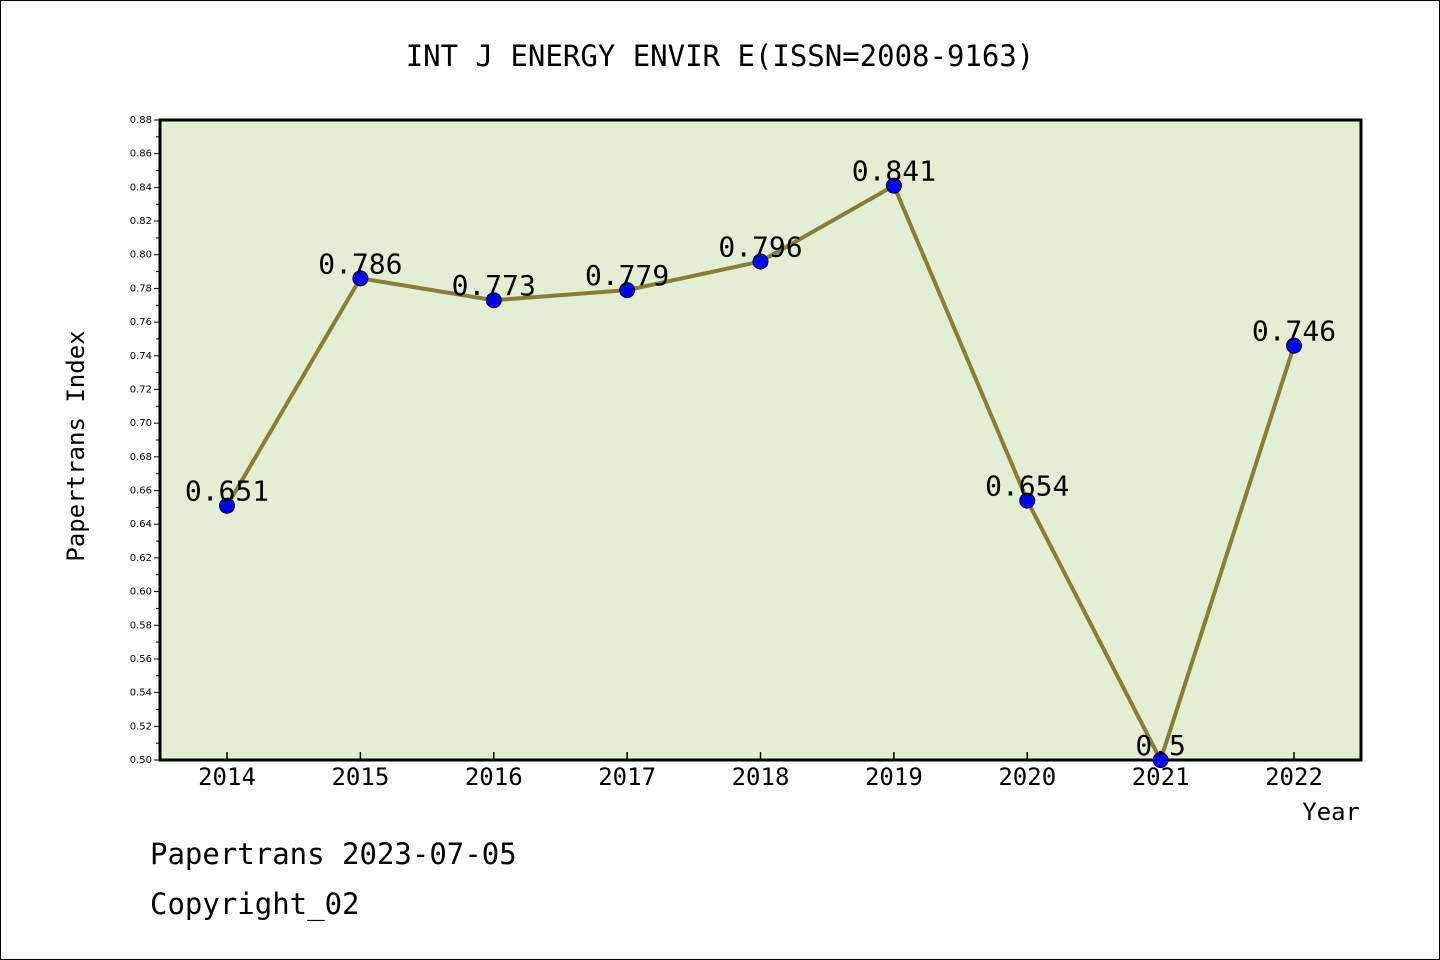  I want to click on y-tick-label: 0.62, so click(141, 558).